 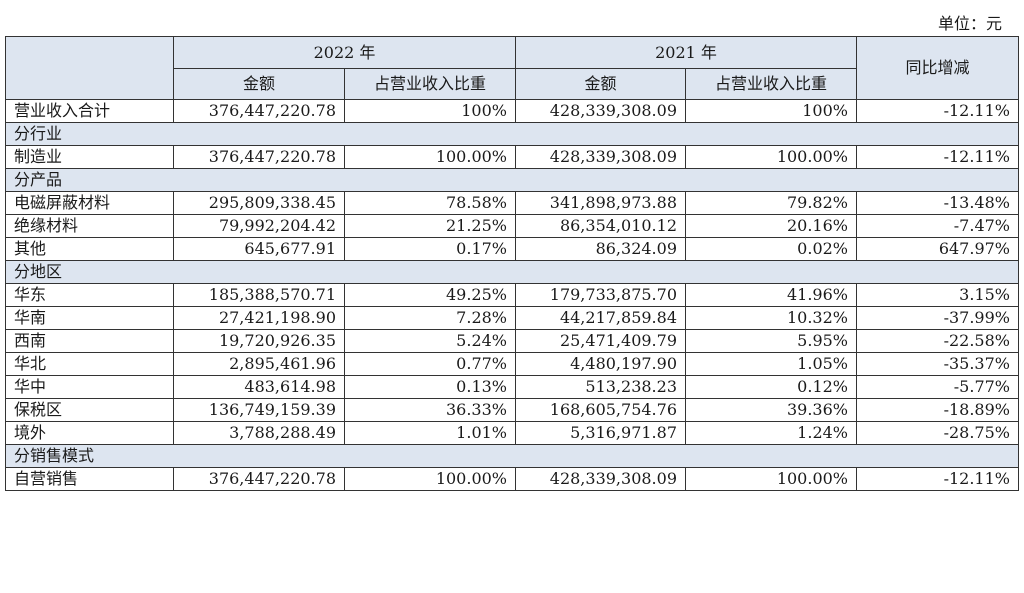 What do you see at coordinates (89, 479) in the screenshot?
I see `row-label-cell: 自营销售` at bounding box center [89, 479].